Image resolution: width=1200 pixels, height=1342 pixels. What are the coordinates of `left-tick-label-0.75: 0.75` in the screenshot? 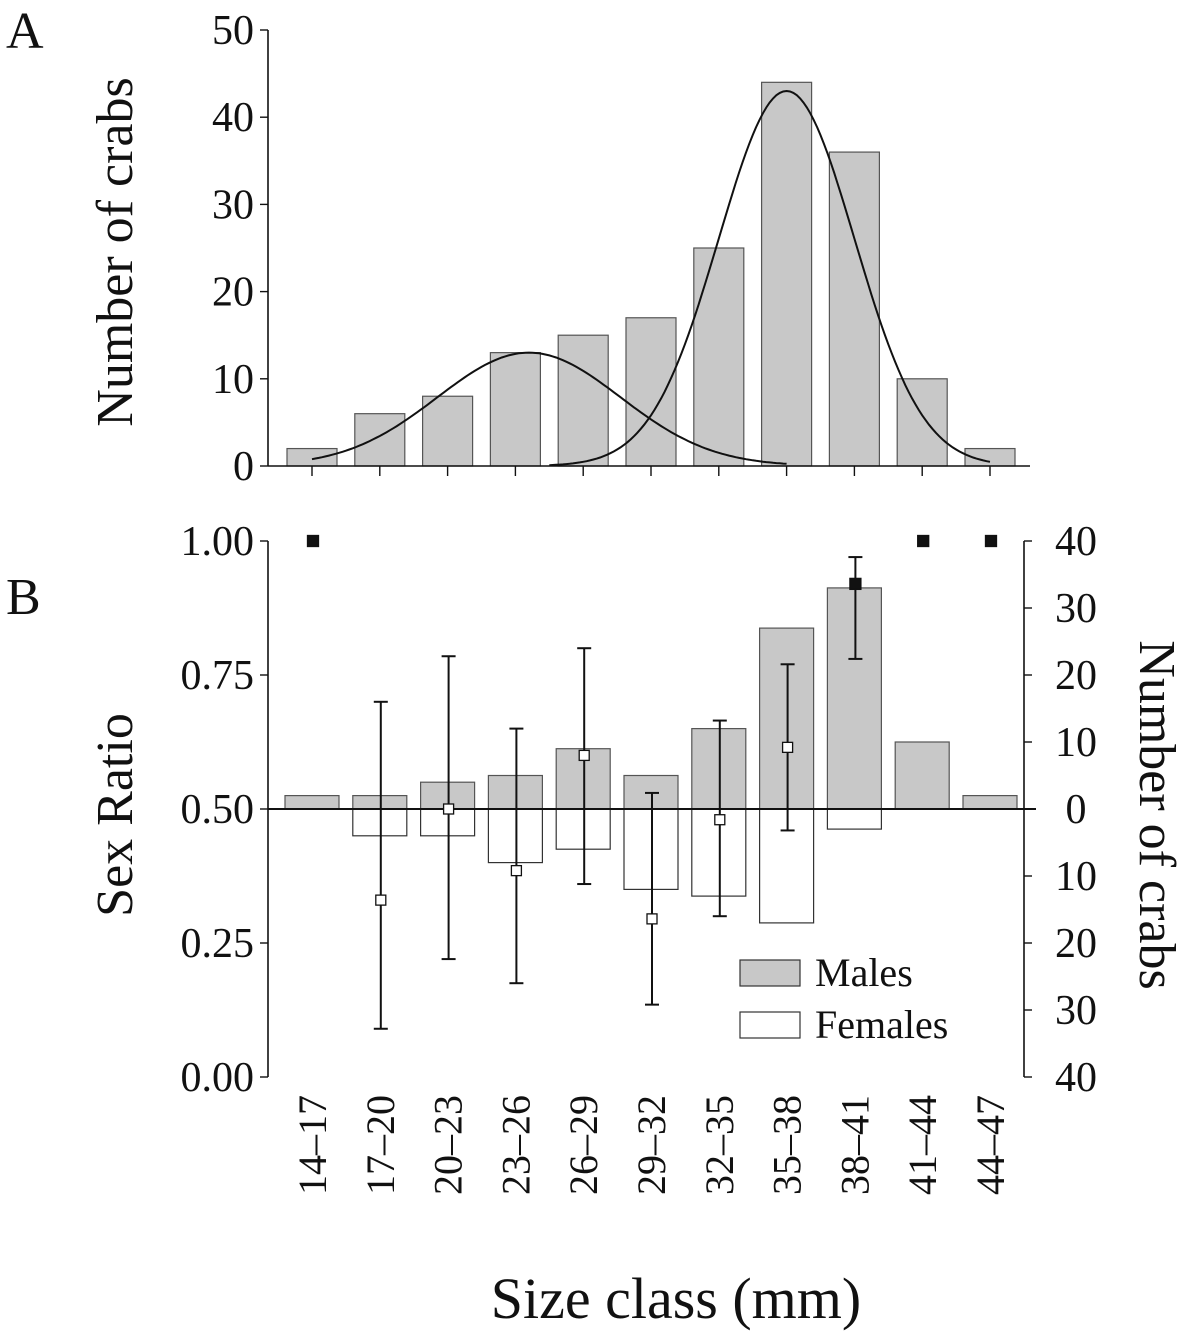 It's located at (218, 676).